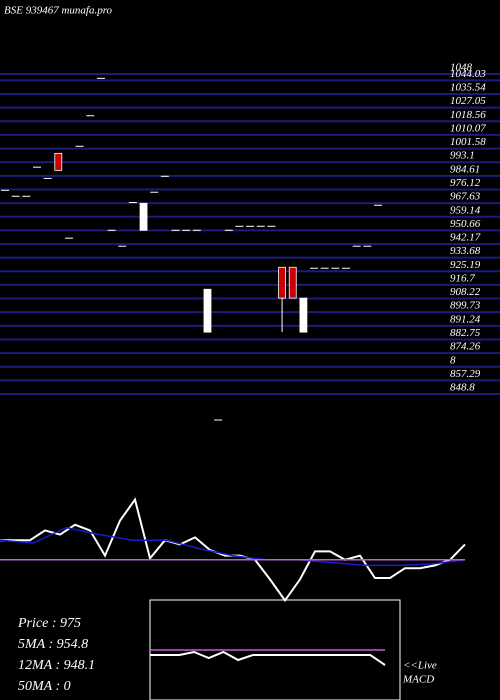  I want to click on y-tick-label: 874.26, so click(465, 347).